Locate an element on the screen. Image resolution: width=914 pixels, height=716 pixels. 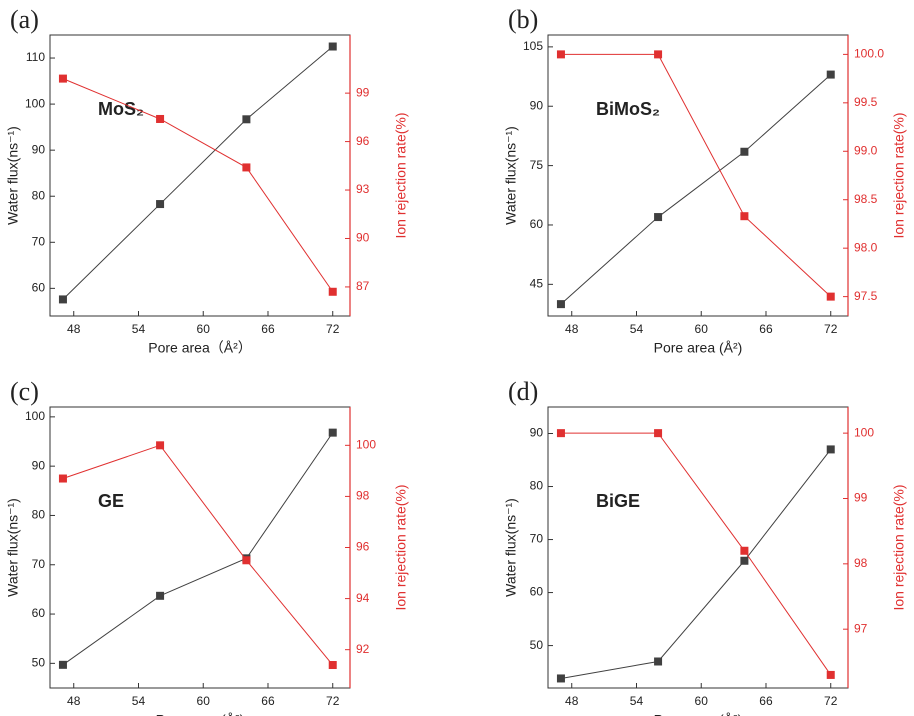
annotation: BiMoS₂ is located at coordinates (628, 109).